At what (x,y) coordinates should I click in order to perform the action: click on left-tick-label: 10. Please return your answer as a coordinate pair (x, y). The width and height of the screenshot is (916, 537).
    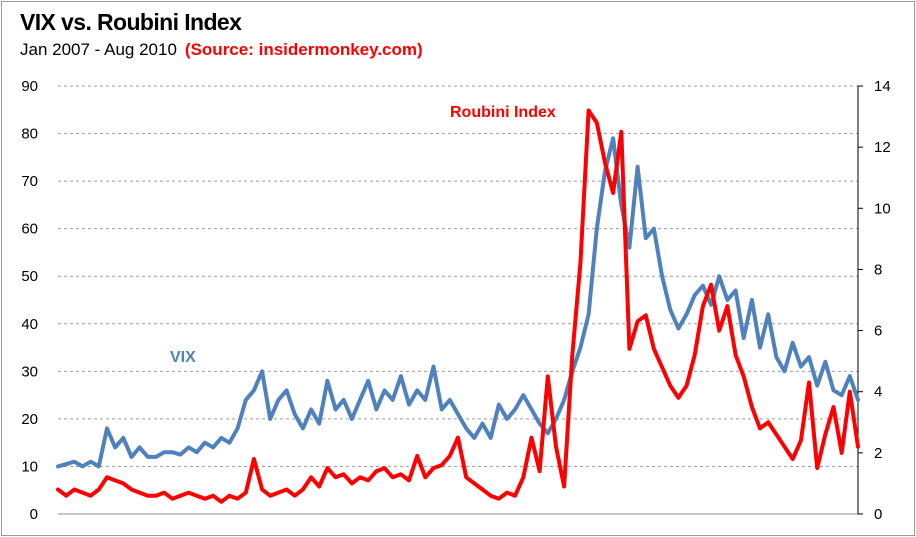
    Looking at the image, I should click on (29, 466).